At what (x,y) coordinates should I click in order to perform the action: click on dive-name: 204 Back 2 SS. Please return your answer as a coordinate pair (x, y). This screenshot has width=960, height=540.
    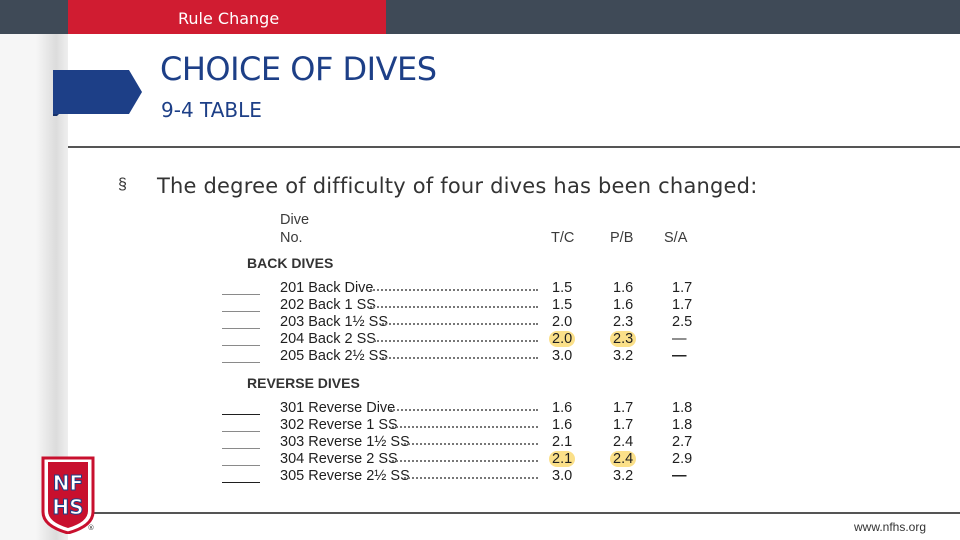
    Looking at the image, I should click on (328, 339).